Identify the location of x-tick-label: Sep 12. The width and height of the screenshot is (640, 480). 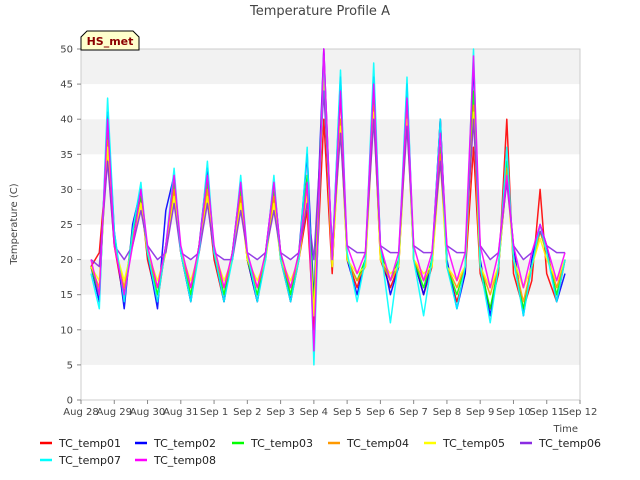
(580, 412).